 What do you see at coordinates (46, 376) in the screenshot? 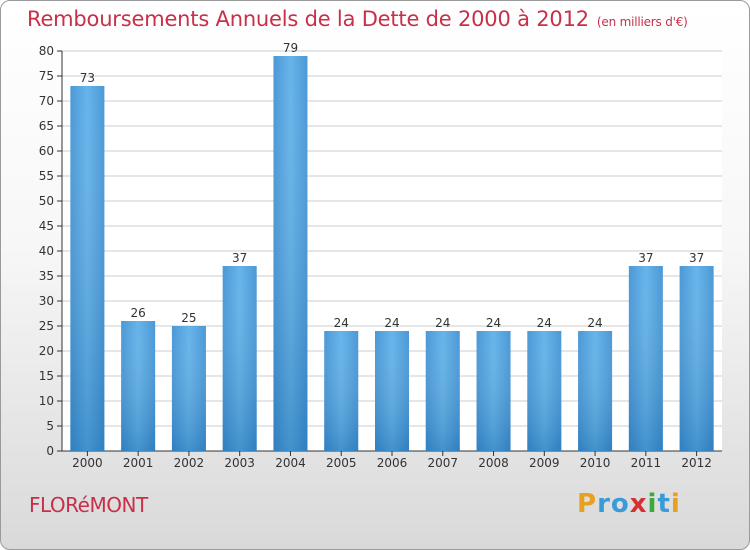
I see `y-tick-label: 15` at bounding box center [46, 376].